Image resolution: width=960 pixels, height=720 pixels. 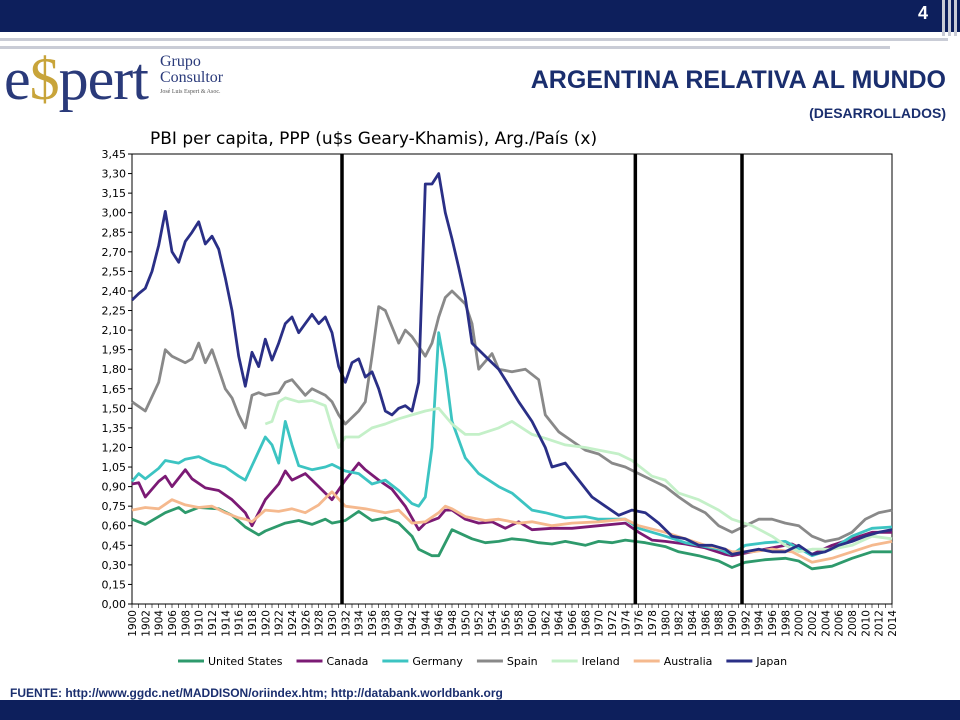 What do you see at coordinates (360, 623) in the screenshot?
I see `x-tick-label: 1934` at bounding box center [360, 623].